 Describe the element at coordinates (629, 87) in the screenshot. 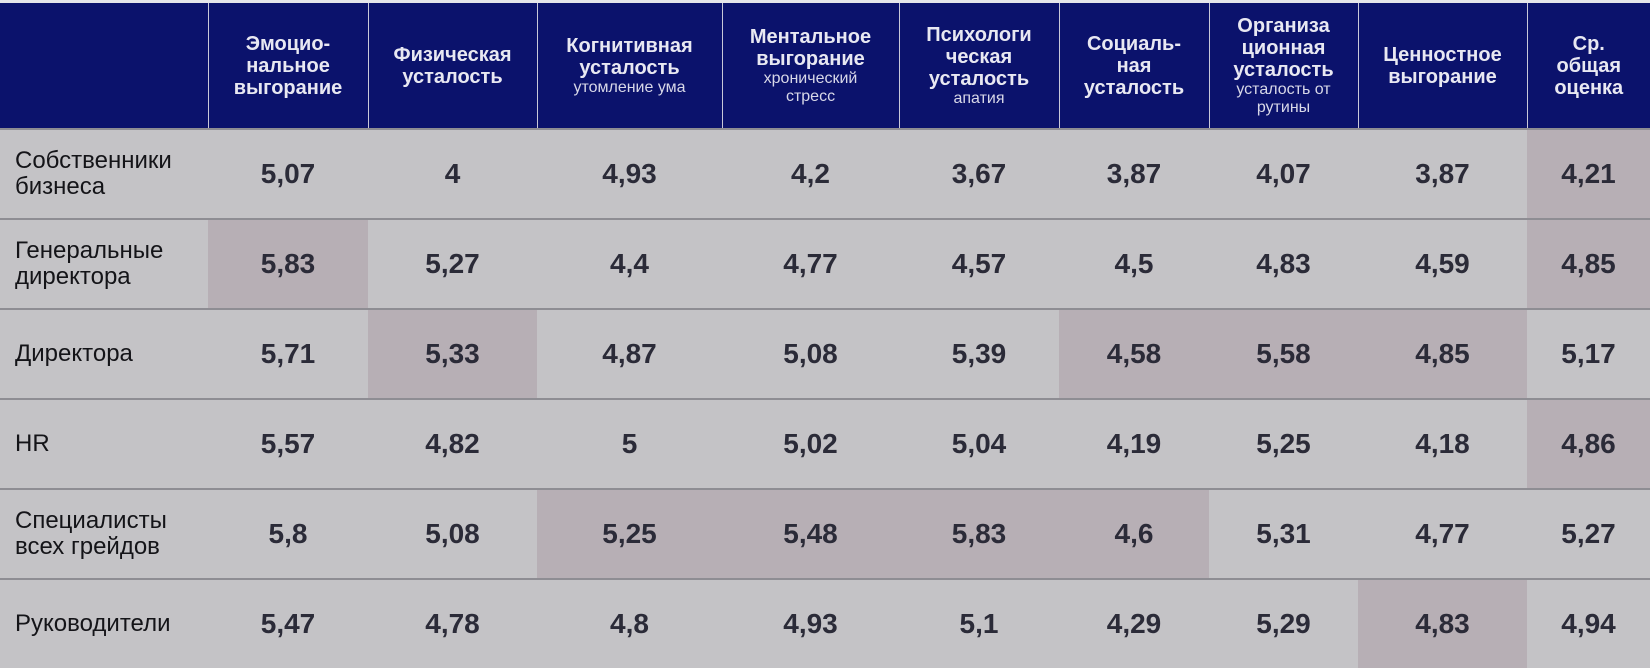

I see `column-subtitle: утомление ума` at that location.